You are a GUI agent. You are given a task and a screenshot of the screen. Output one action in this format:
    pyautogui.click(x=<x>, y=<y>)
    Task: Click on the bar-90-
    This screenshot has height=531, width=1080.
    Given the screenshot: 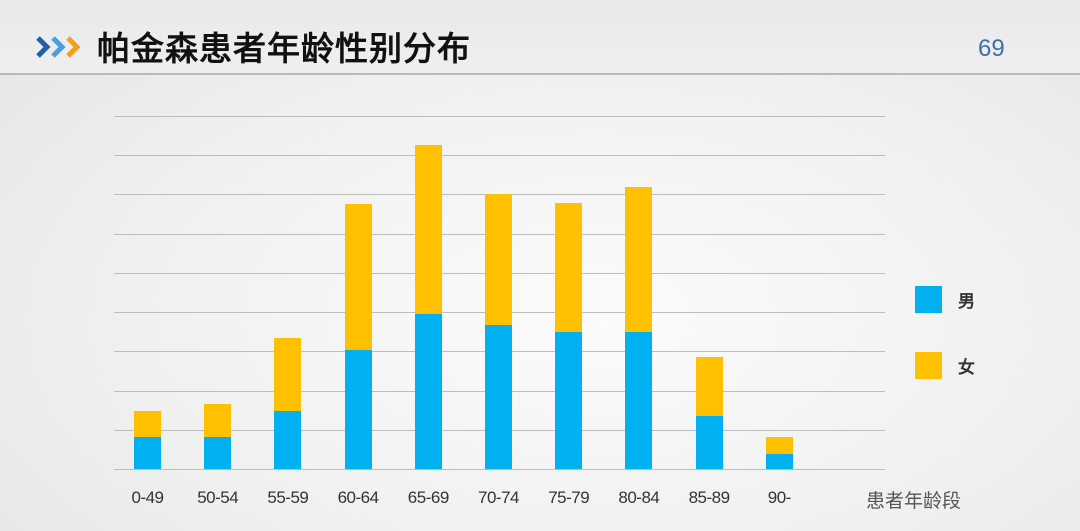 What is the action you would take?
    pyautogui.click(x=779, y=452)
    